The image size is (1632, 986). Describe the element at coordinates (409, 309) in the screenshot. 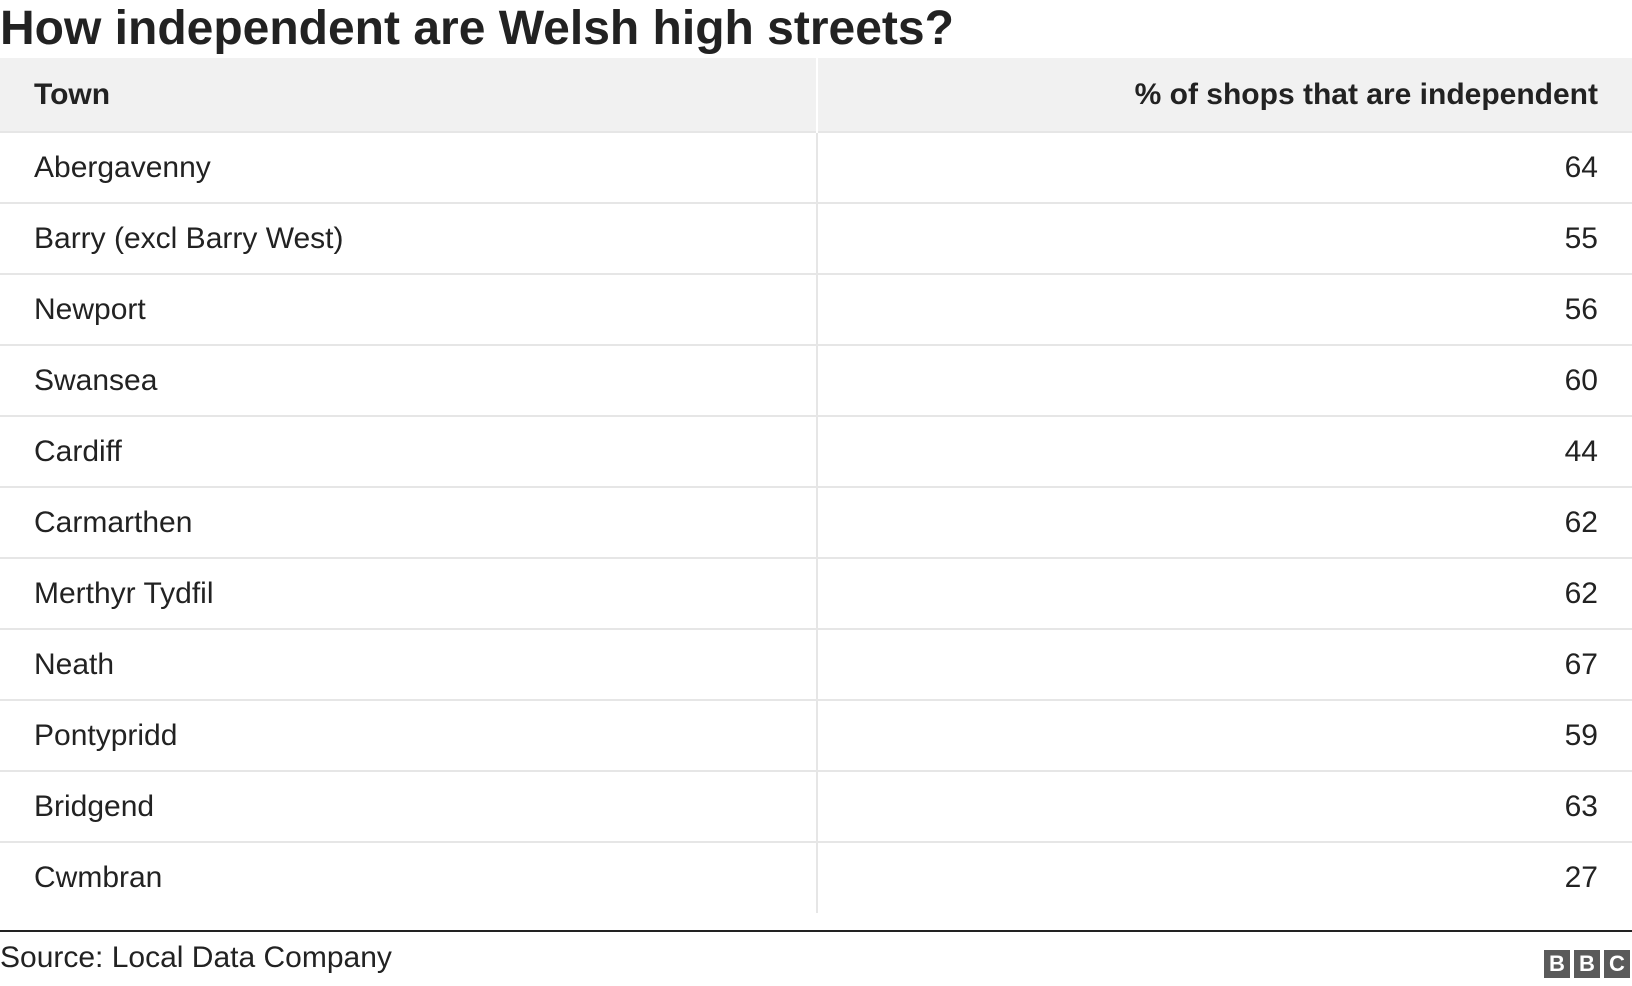

I see `town-cell: Newport` at that location.